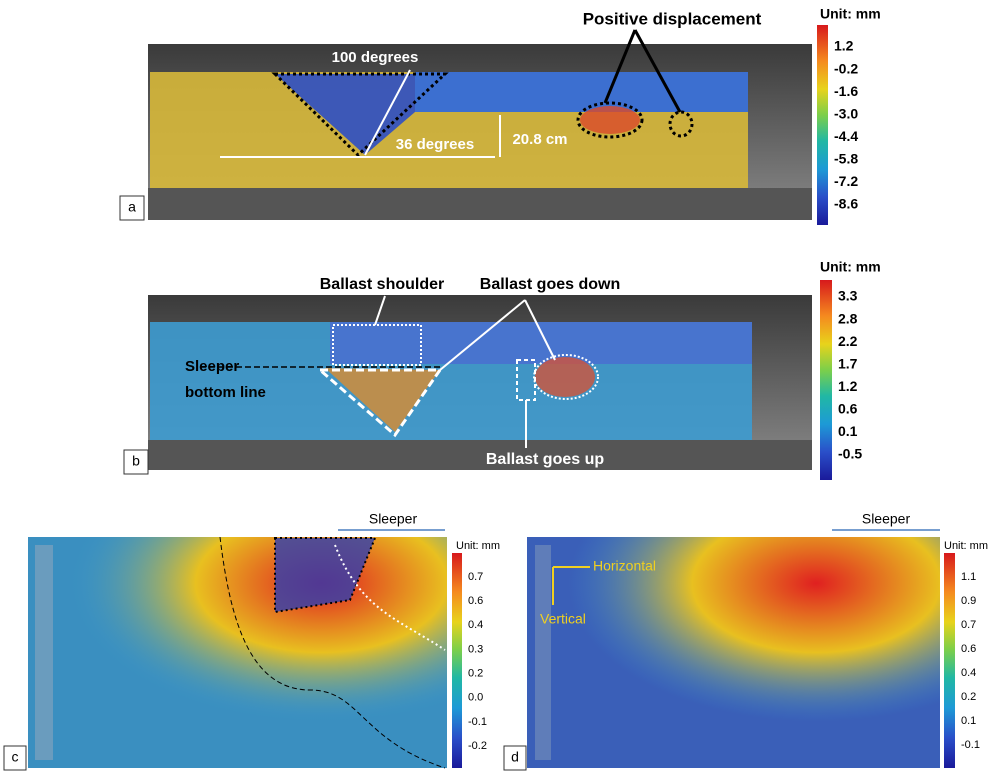 The width and height of the screenshot is (990, 773). Describe the element at coordinates (848, 296) in the screenshot. I see `colorbar-tick-label: 3.3` at that location.